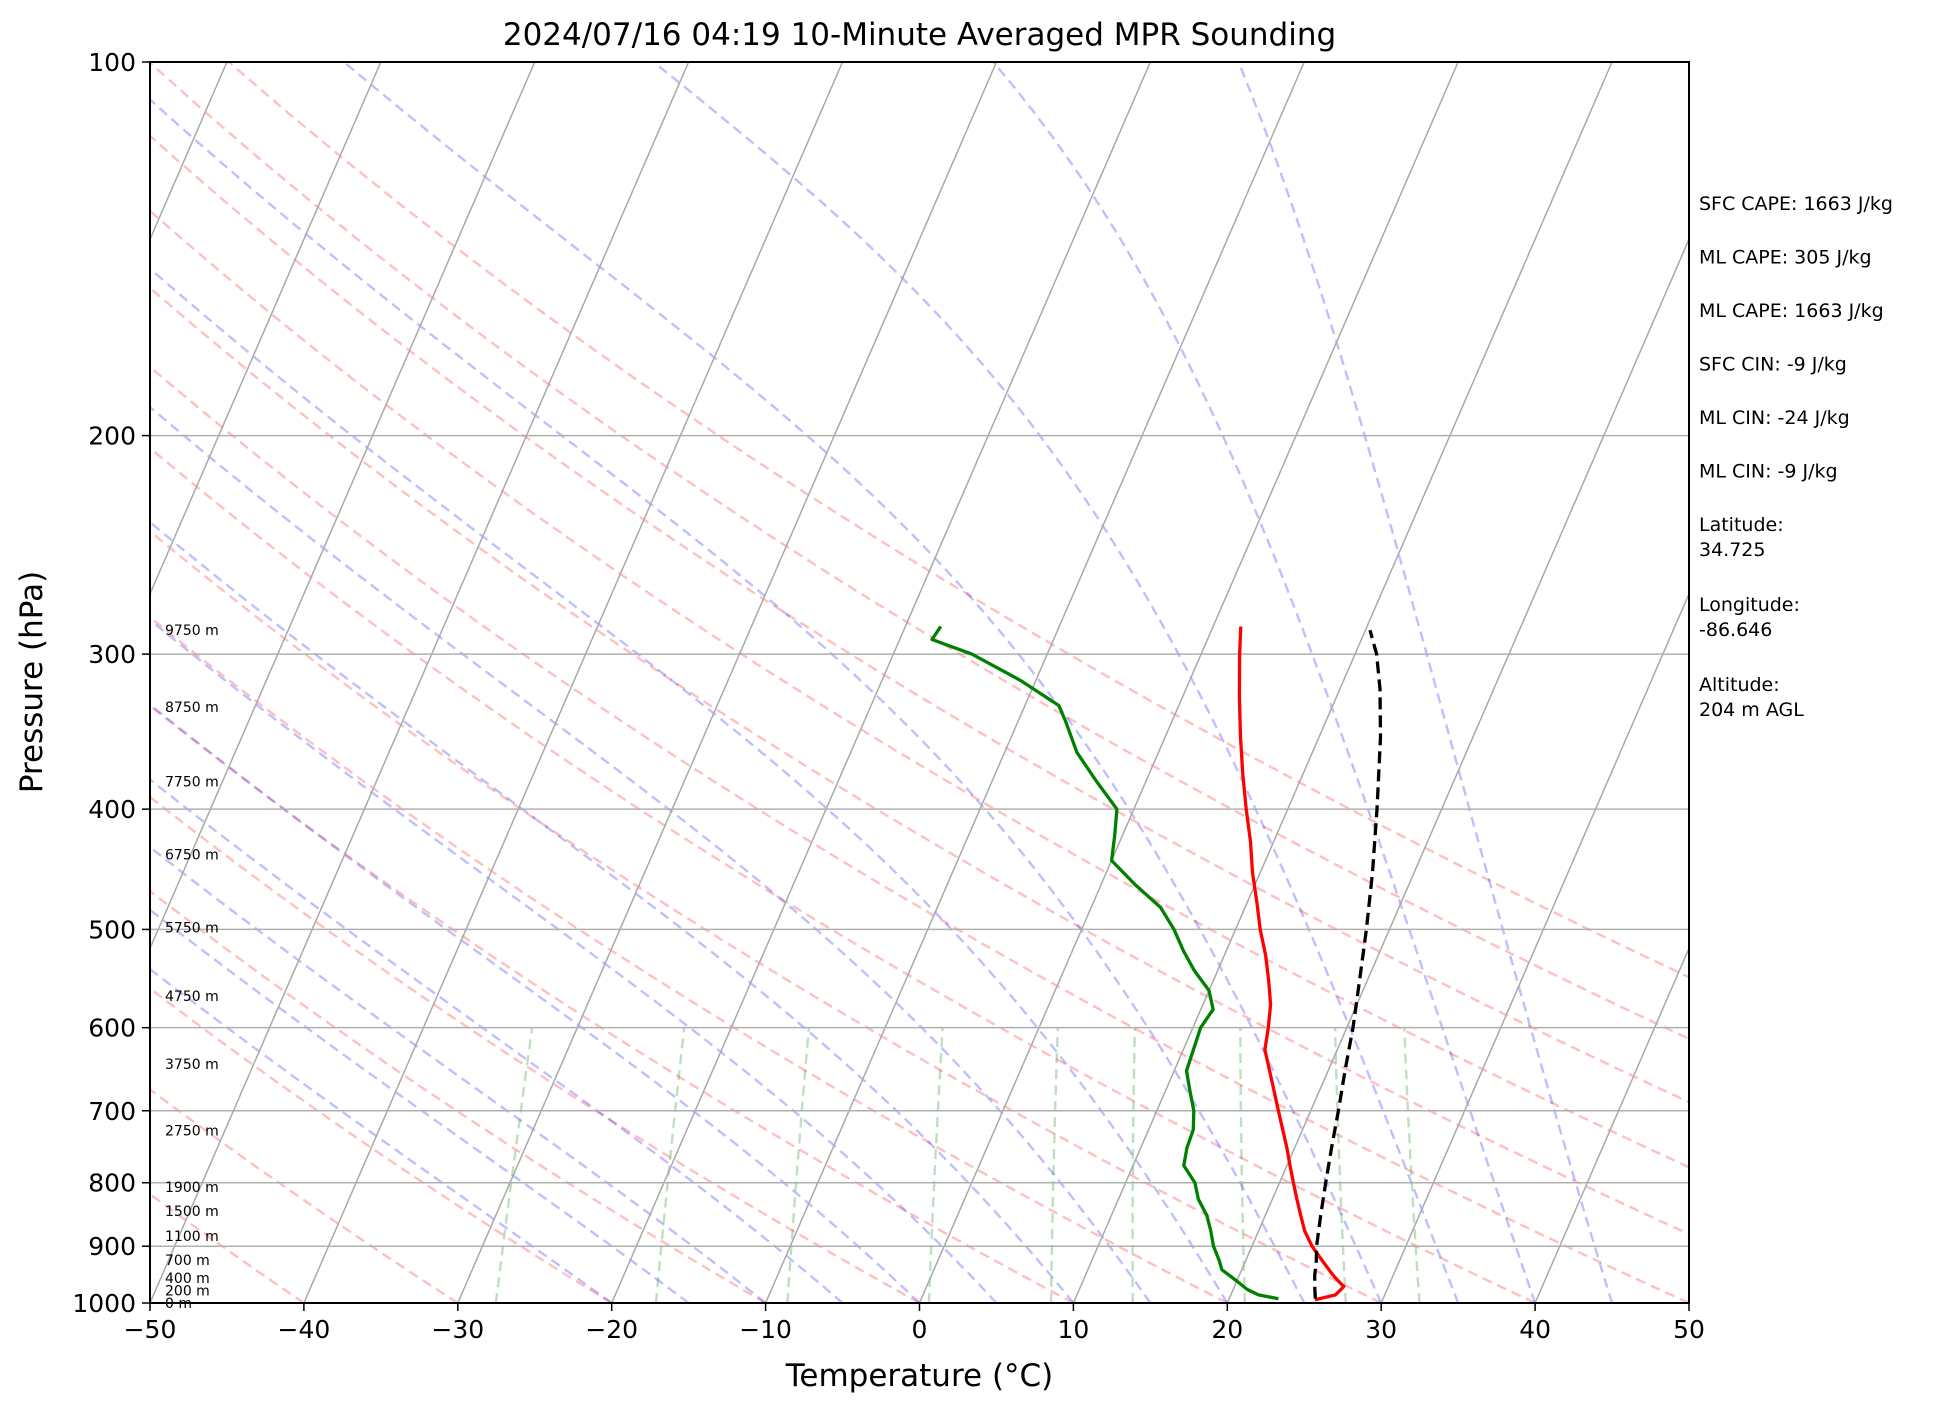  Describe the element at coordinates (1768, 472) in the screenshot. I see `info-text-line: ML CIN: -9 J/kg` at that location.